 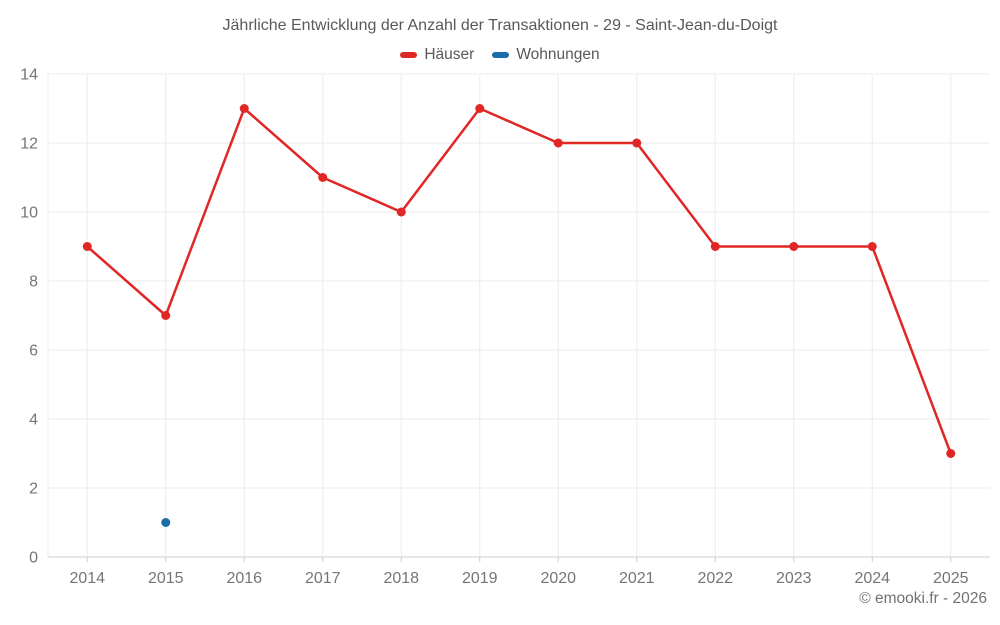 What do you see at coordinates (323, 578) in the screenshot?
I see `x-tick-label: 2017` at bounding box center [323, 578].